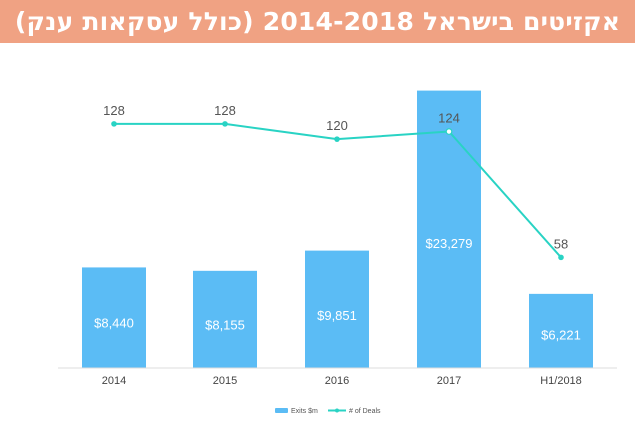  I want to click on exits-bar-label: $8,155, so click(225, 324).